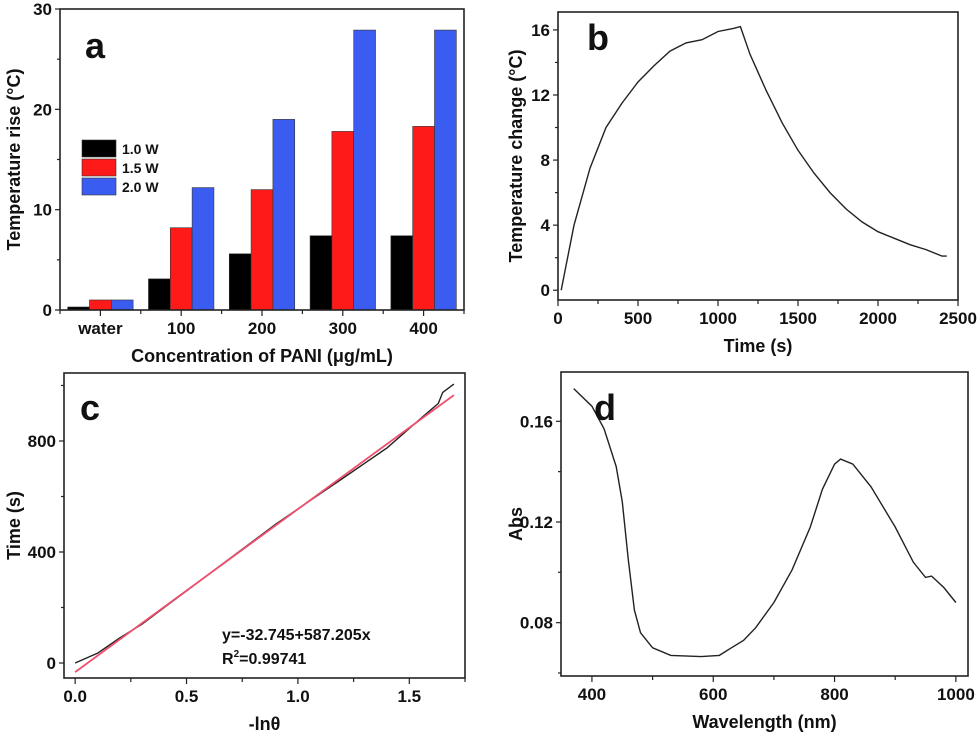 This screenshot has height=738, width=979. What do you see at coordinates (516, 524) in the screenshot?
I see `y-axis-label: Abs` at bounding box center [516, 524].